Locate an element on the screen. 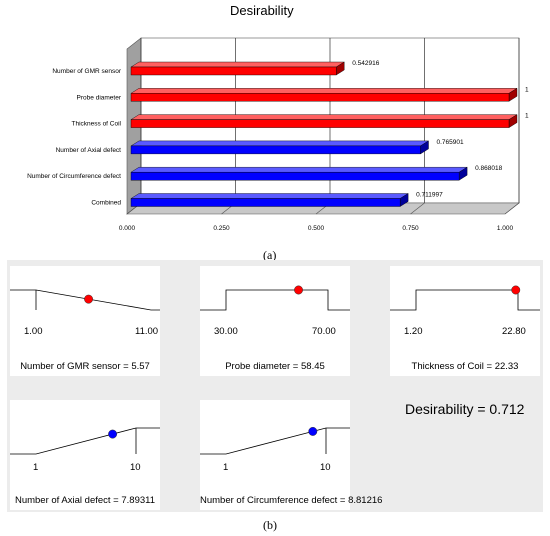 Image resolution: width=550 pixels, height=536 pixels. caption-b: (b) is located at coordinates (270, 525).